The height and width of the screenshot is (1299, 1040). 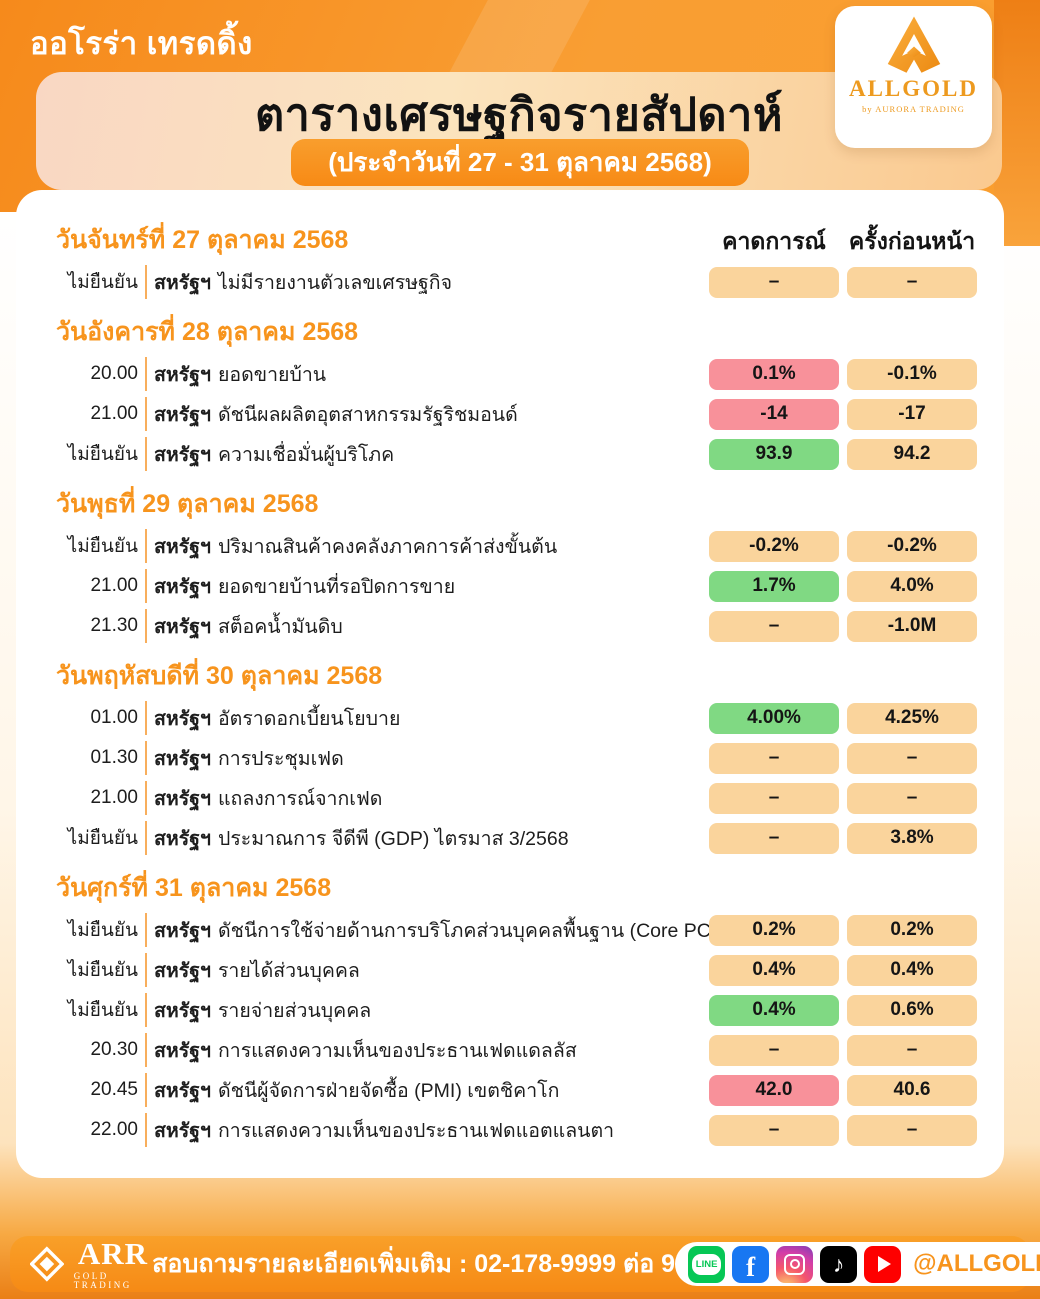 I want to click on social-handle: @ALLGOLD, so click(x=976, y=1263).